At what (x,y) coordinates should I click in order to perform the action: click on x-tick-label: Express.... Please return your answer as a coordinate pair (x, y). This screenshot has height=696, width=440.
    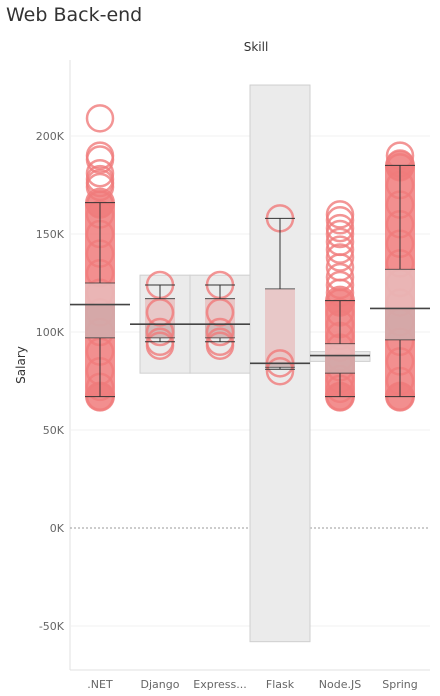
    Looking at the image, I should click on (219, 684).